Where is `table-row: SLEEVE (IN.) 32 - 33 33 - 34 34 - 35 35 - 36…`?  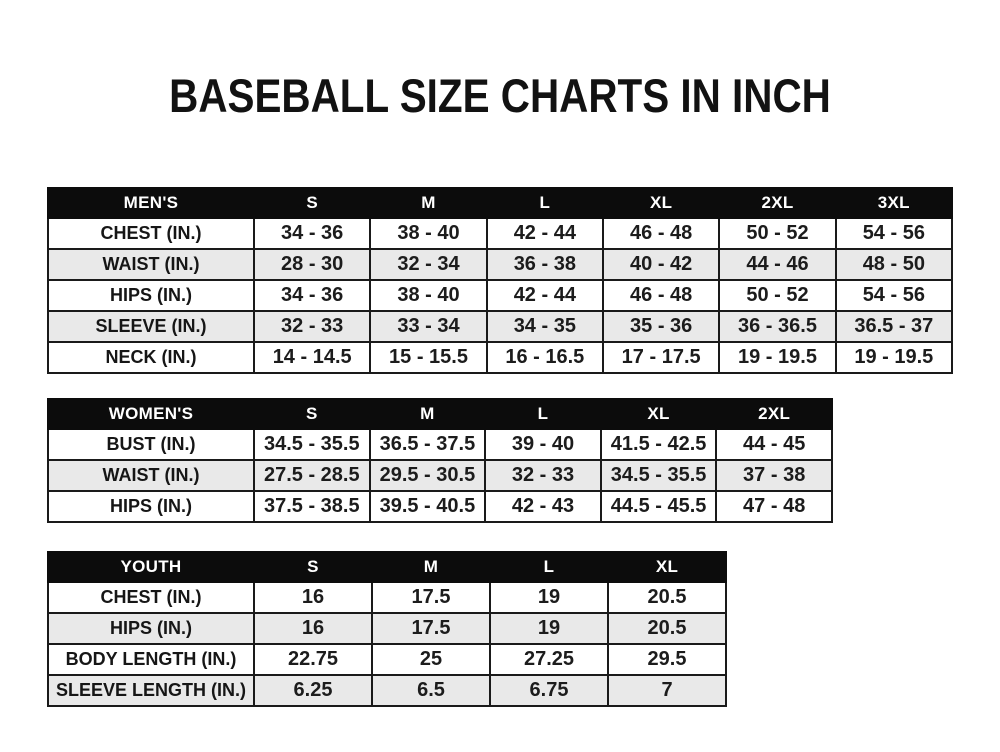
table-row: SLEEVE (IN.) 32 - 33 33 - 34 34 - 35 35 - 36… is located at coordinates (500, 326).